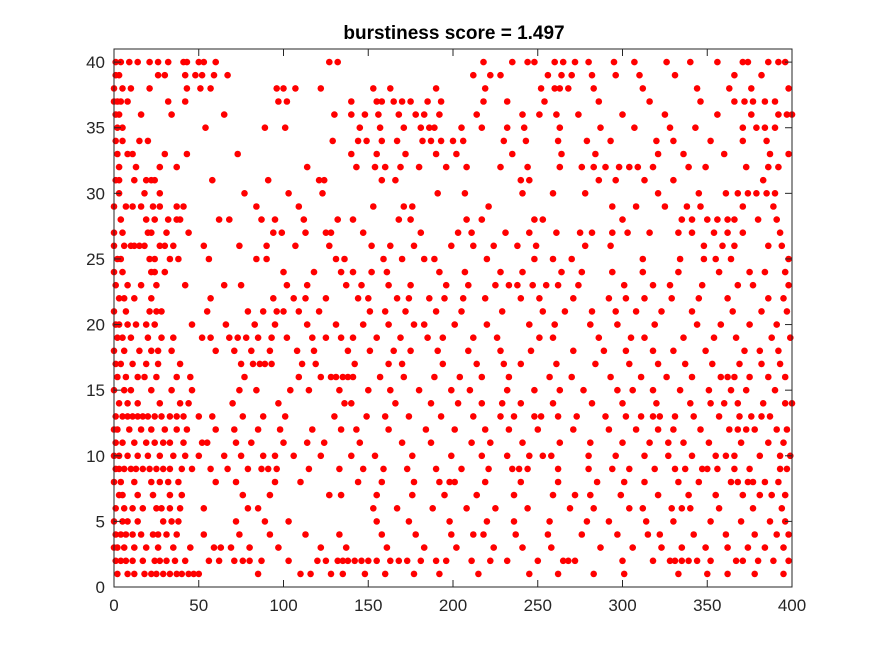 The width and height of the screenshot is (875, 656). What do you see at coordinates (95, 259) in the screenshot?
I see `y-tick-label: 25` at bounding box center [95, 259].